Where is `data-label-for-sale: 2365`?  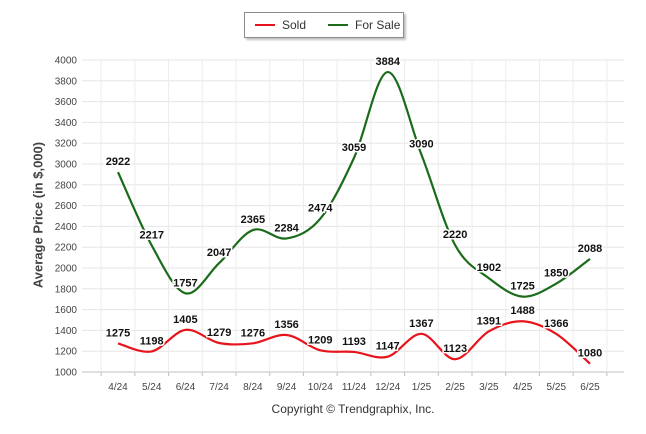
data-label-for-sale: 2365 is located at coordinates (253, 220).